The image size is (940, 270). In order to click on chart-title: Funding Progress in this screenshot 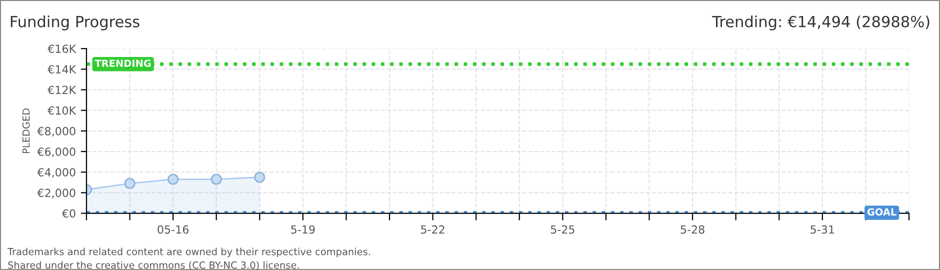, I will do `click(75, 23)`.